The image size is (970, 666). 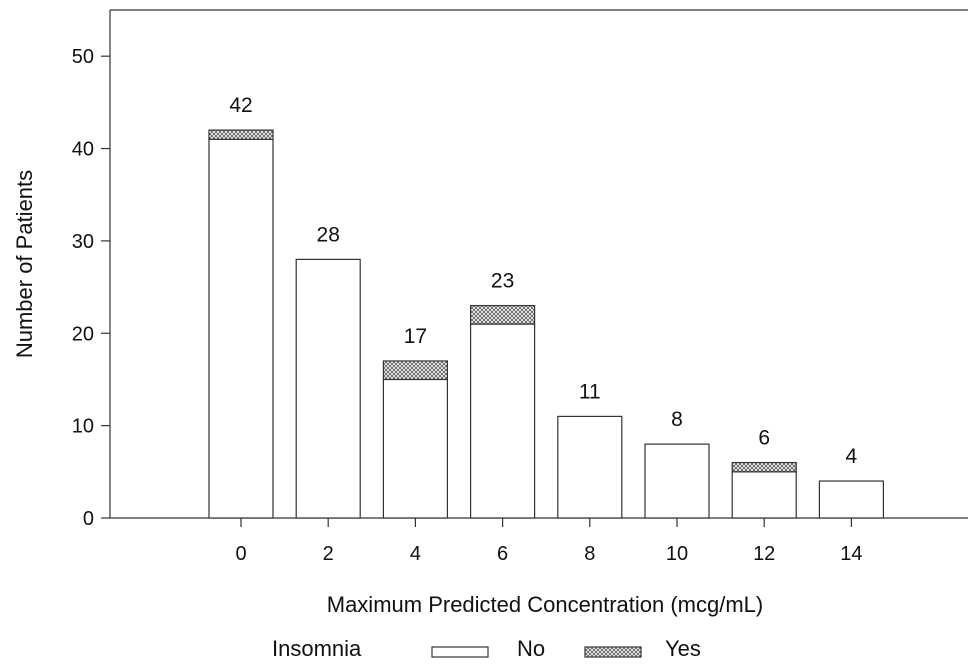 What do you see at coordinates (531, 648) in the screenshot?
I see `legend-label-no: No` at bounding box center [531, 648].